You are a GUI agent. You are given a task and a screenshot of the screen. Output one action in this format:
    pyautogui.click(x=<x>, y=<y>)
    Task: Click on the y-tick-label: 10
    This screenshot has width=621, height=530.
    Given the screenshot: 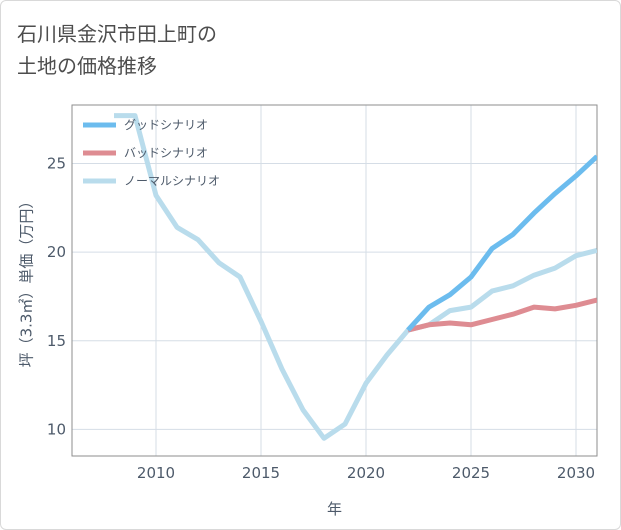 What is the action you would take?
    pyautogui.click(x=56, y=429)
    